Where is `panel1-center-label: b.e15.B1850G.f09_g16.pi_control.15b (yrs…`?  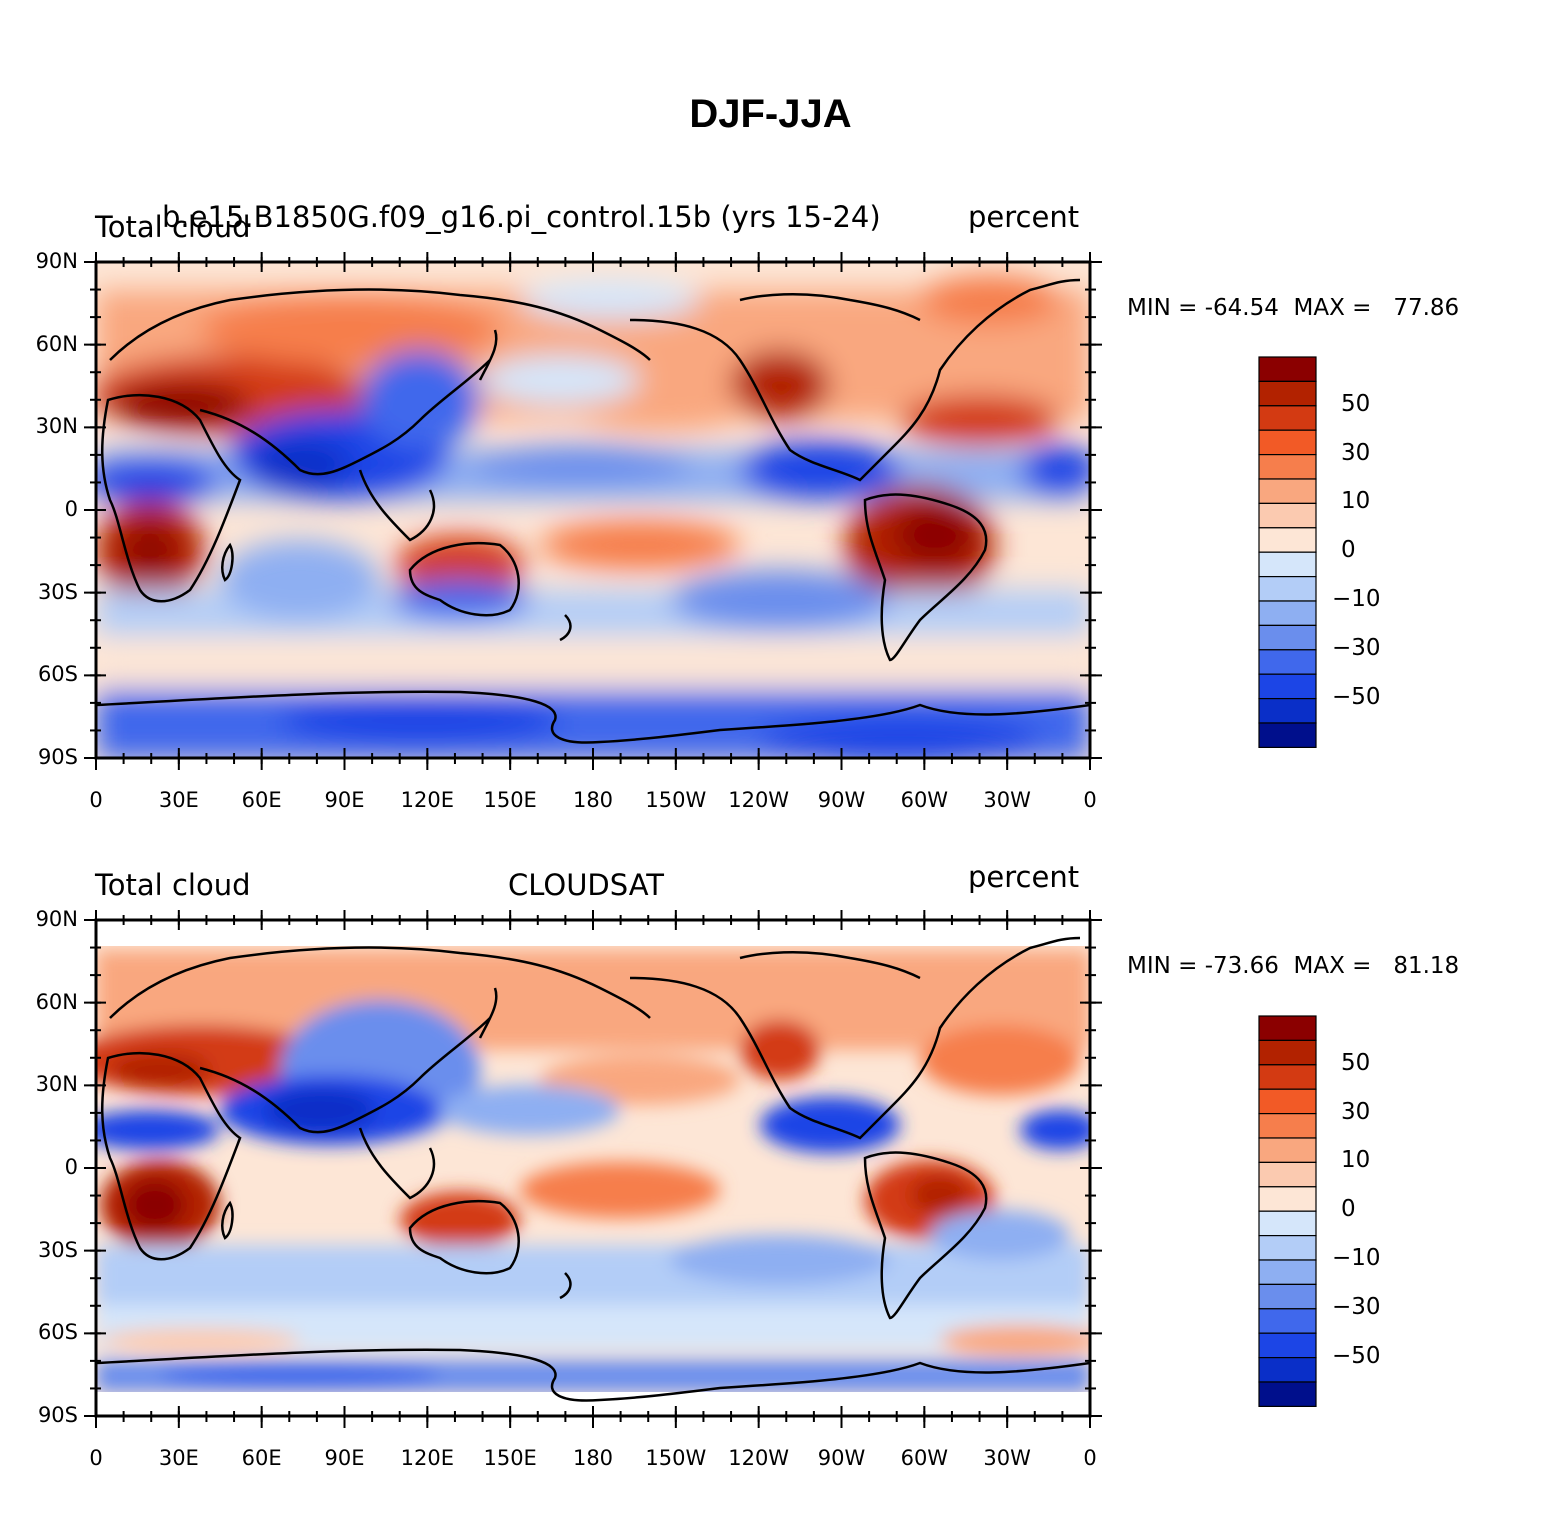
panel1-center-label: b.e15.B1850G.f09_g16.pi_control.15b (yrs… is located at coordinates (521, 217).